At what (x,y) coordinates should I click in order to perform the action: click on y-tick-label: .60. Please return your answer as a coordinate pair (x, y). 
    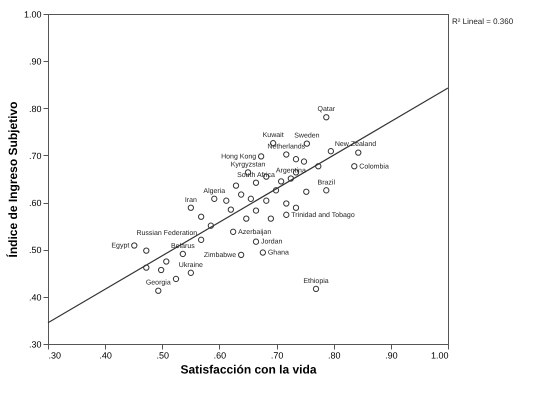
    Looking at the image, I should click on (35, 203).